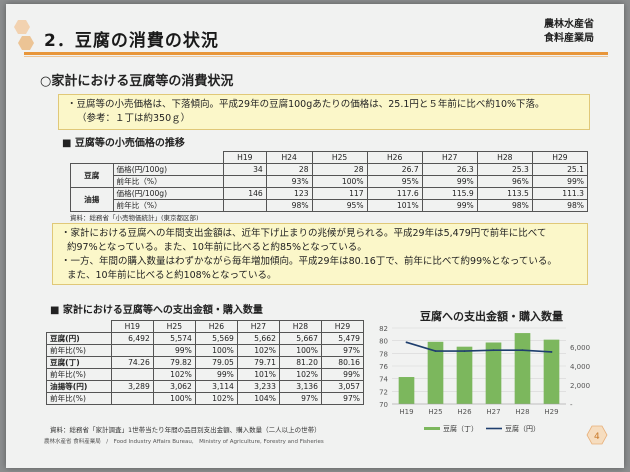 This screenshot has width=630, height=472. Describe the element at coordinates (216, 386) in the screenshot. I see `table-cell: 3,114` at that location.